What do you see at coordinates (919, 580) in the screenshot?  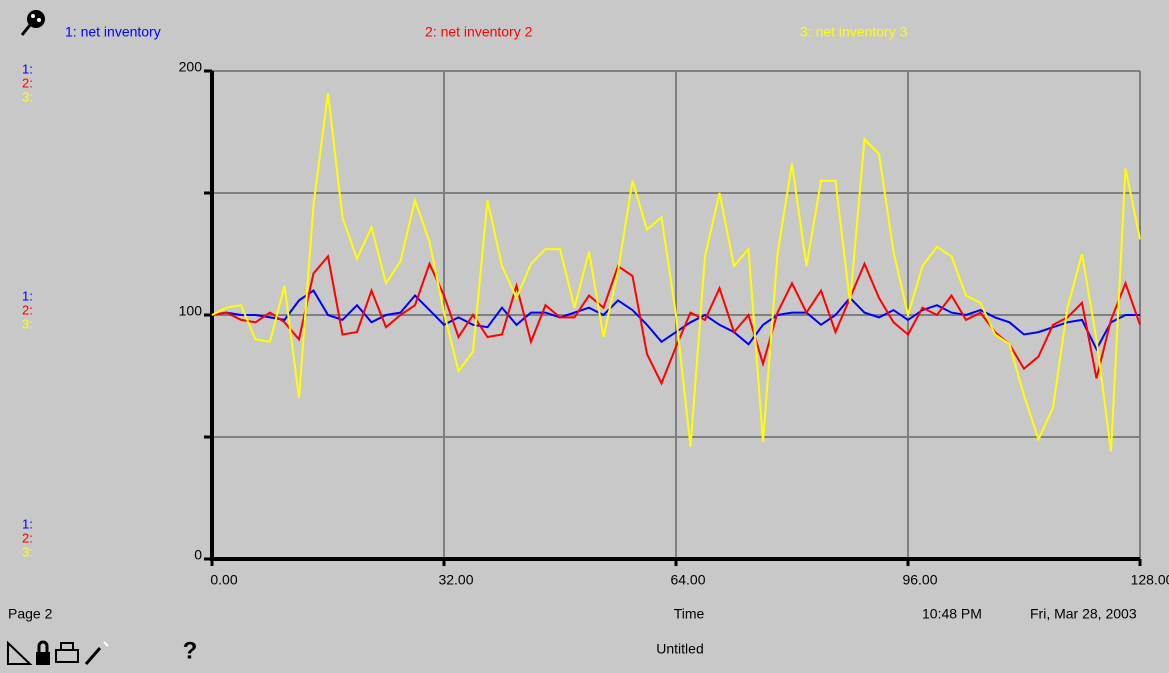 I see `x-tick-label: 96.00` at bounding box center [919, 580].